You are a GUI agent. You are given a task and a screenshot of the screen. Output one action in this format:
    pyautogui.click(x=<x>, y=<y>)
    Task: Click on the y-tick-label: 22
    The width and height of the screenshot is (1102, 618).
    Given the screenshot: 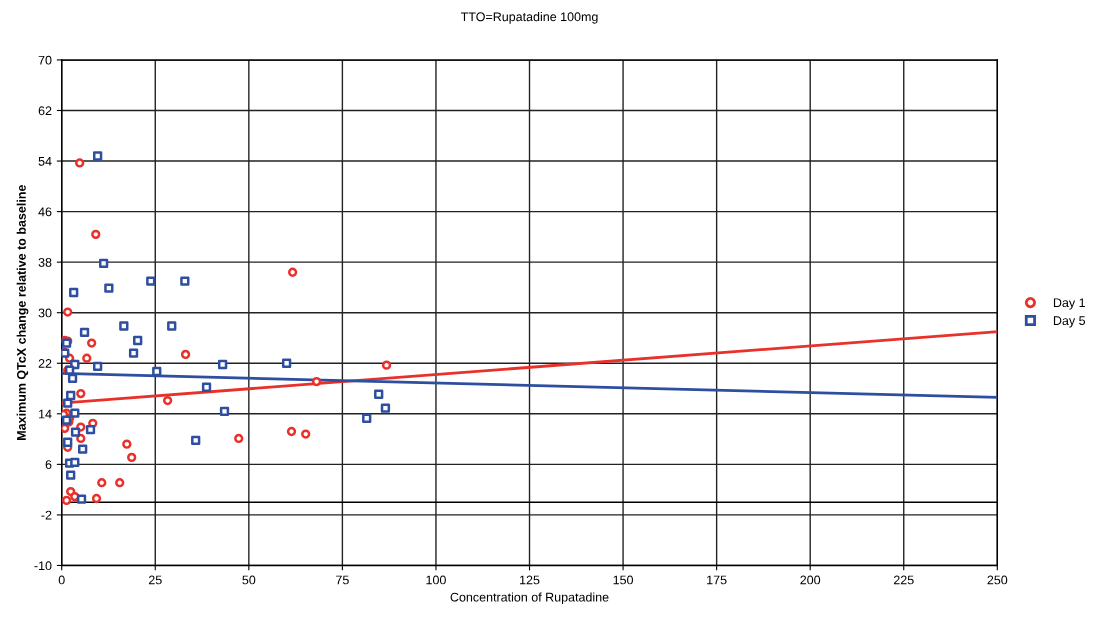 What is the action you would take?
    pyautogui.click(x=45, y=363)
    